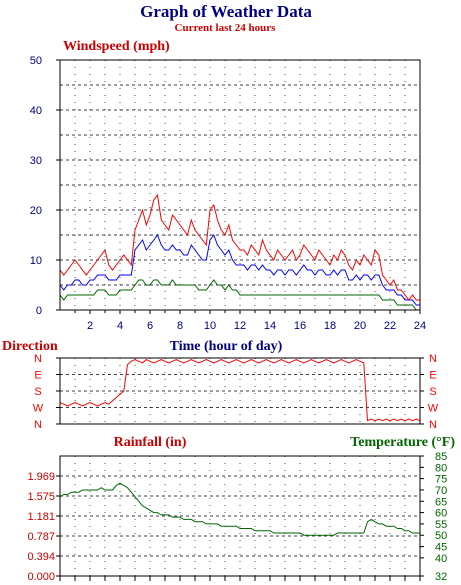 Image resolution: width=461 pixels, height=585 pixels. Describe the element at coordinates (210, 326) in the screenshot. I see `windspeed-x-tick-label: 10` at that location.